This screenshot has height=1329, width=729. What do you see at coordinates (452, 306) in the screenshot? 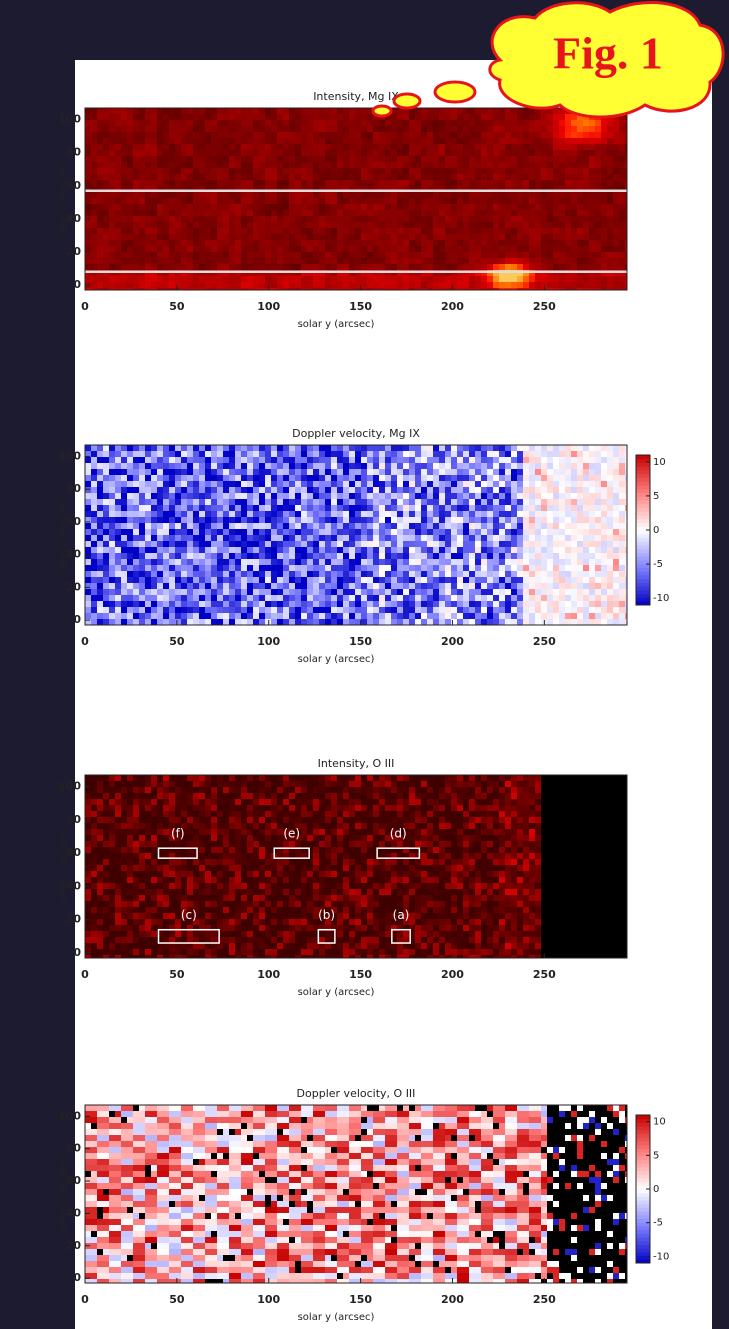
I see `x-tick-label: 200` at bounding box center [452, 306].